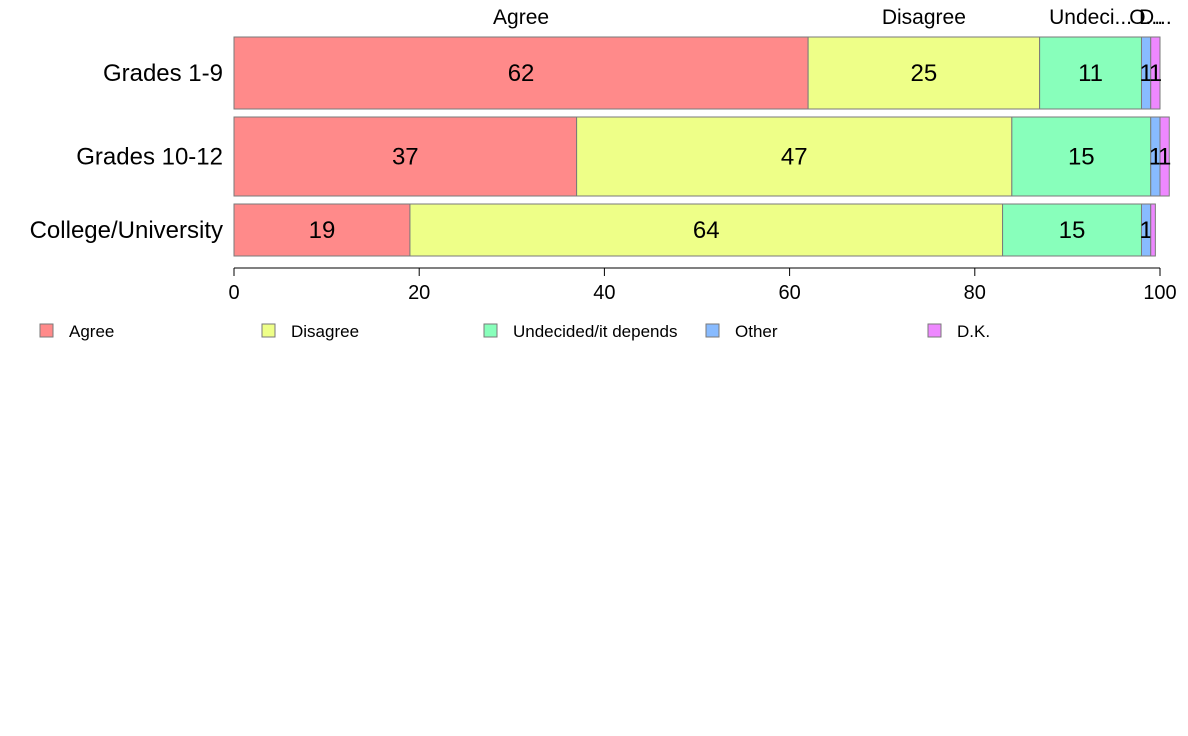 The image size is (1188, 736). Describe the element at coordinates (1159, 293) in the screenshot. I see `x-tick-label: 100` at that location.